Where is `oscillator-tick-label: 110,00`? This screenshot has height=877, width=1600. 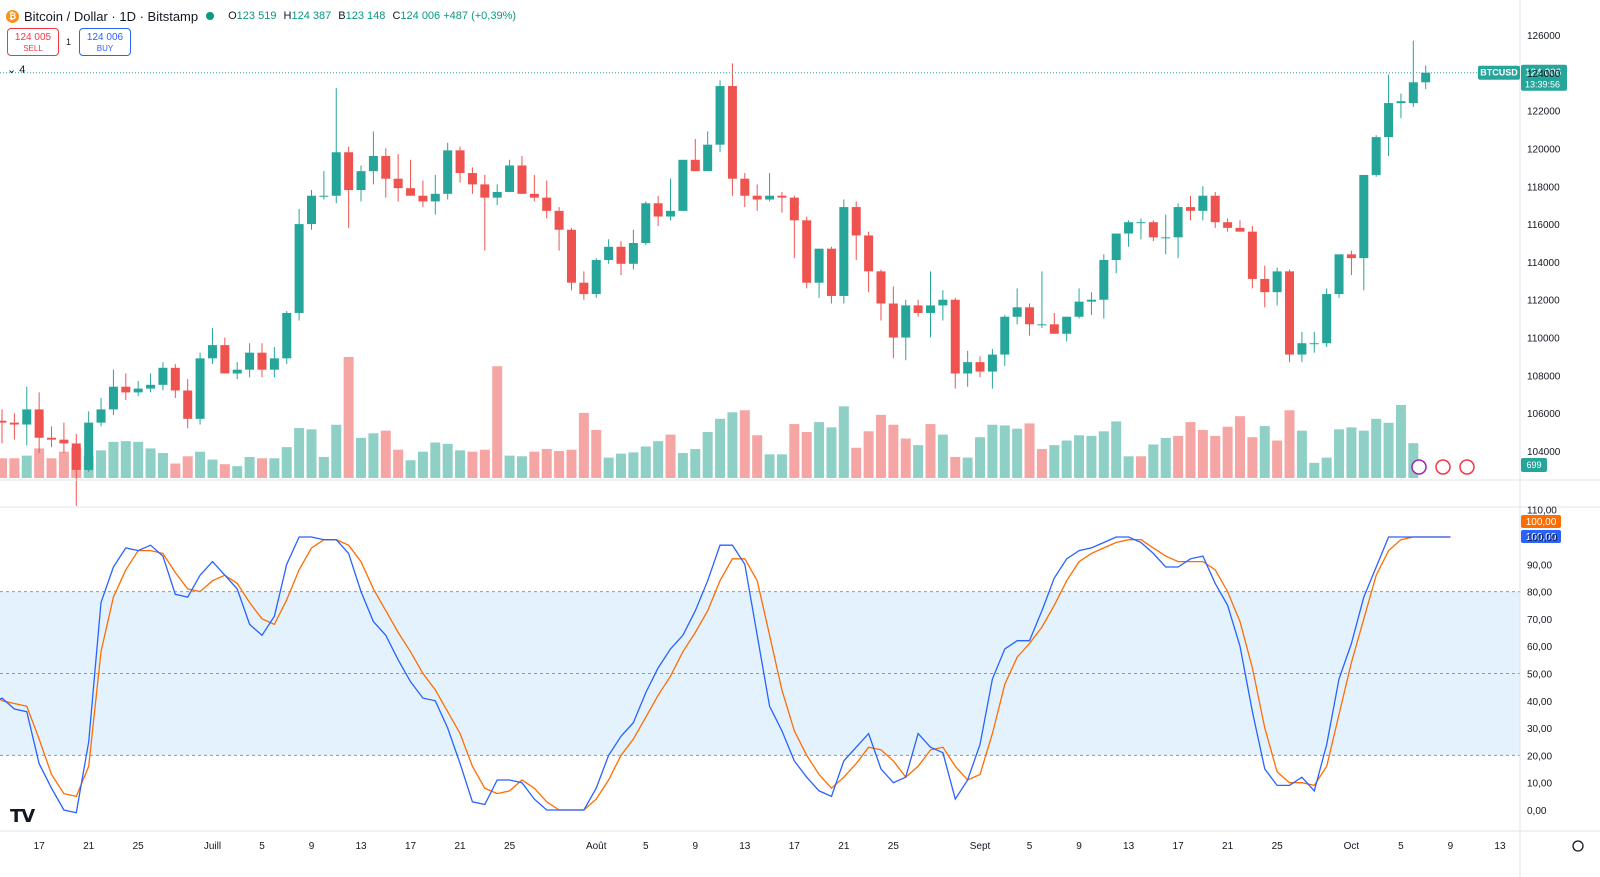 oscillator-tick-label: 110,00 is located at coordinates (1542, 511).